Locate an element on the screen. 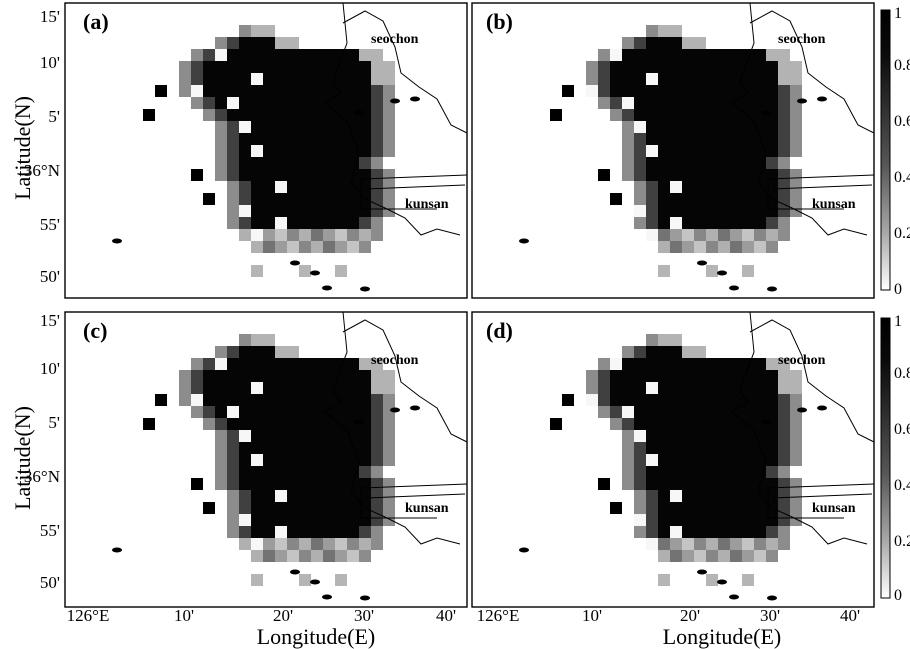 This screenshot has width=910, height=649. x-tick-labels-right: 126°E 10' 20' 30' 40' is located at coordinates (668, 615).